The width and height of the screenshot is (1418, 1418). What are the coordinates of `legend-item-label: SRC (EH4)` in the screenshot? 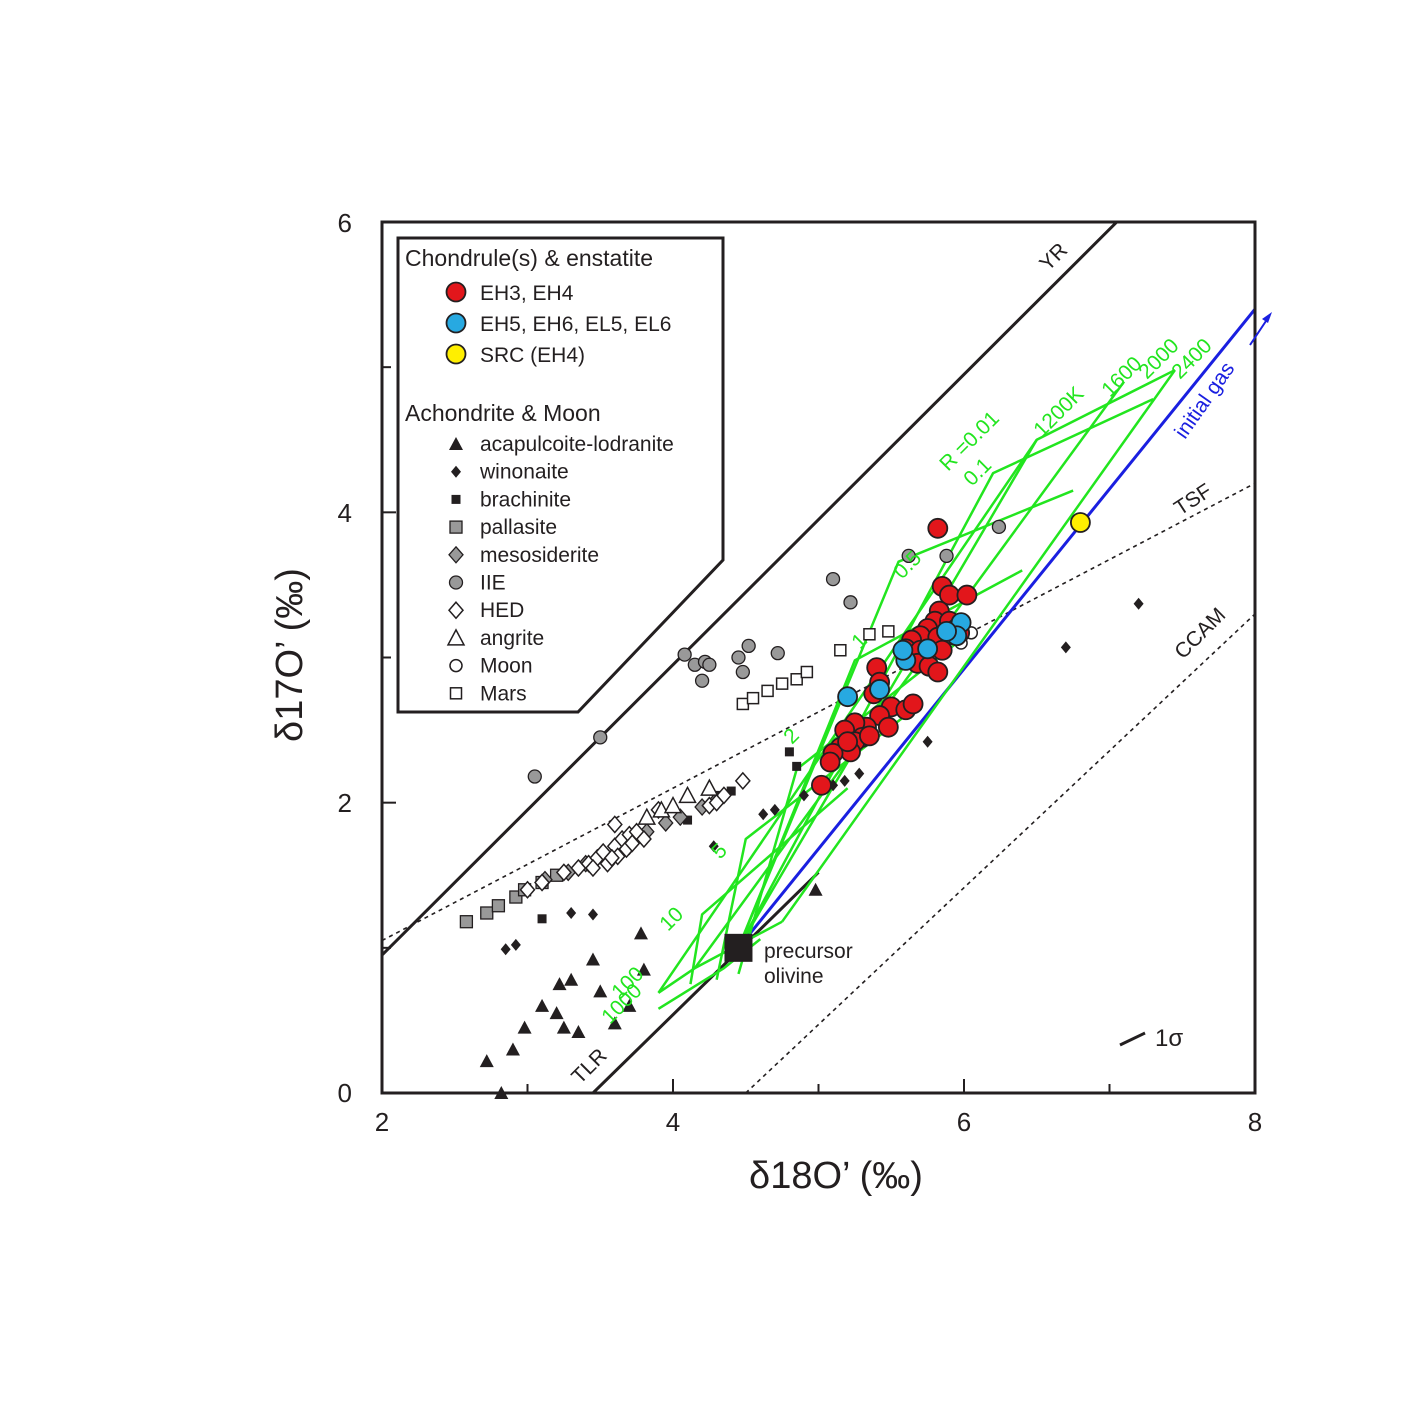 It's located at (532, 355).